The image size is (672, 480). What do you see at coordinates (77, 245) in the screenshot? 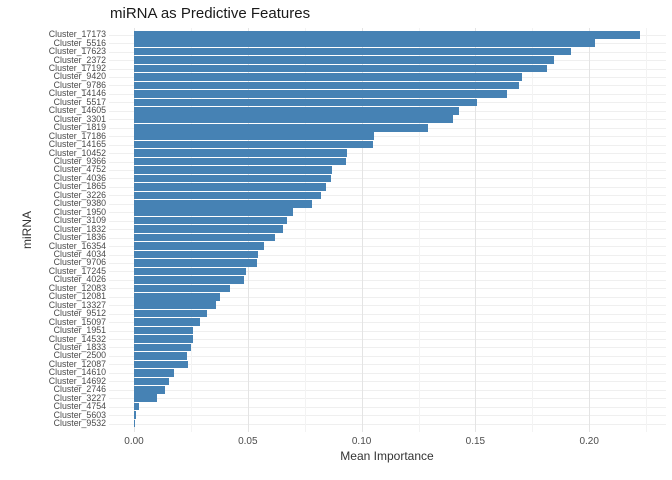
I see `y-tick-label: Cluster_16354` at bounding box center [77, 245].